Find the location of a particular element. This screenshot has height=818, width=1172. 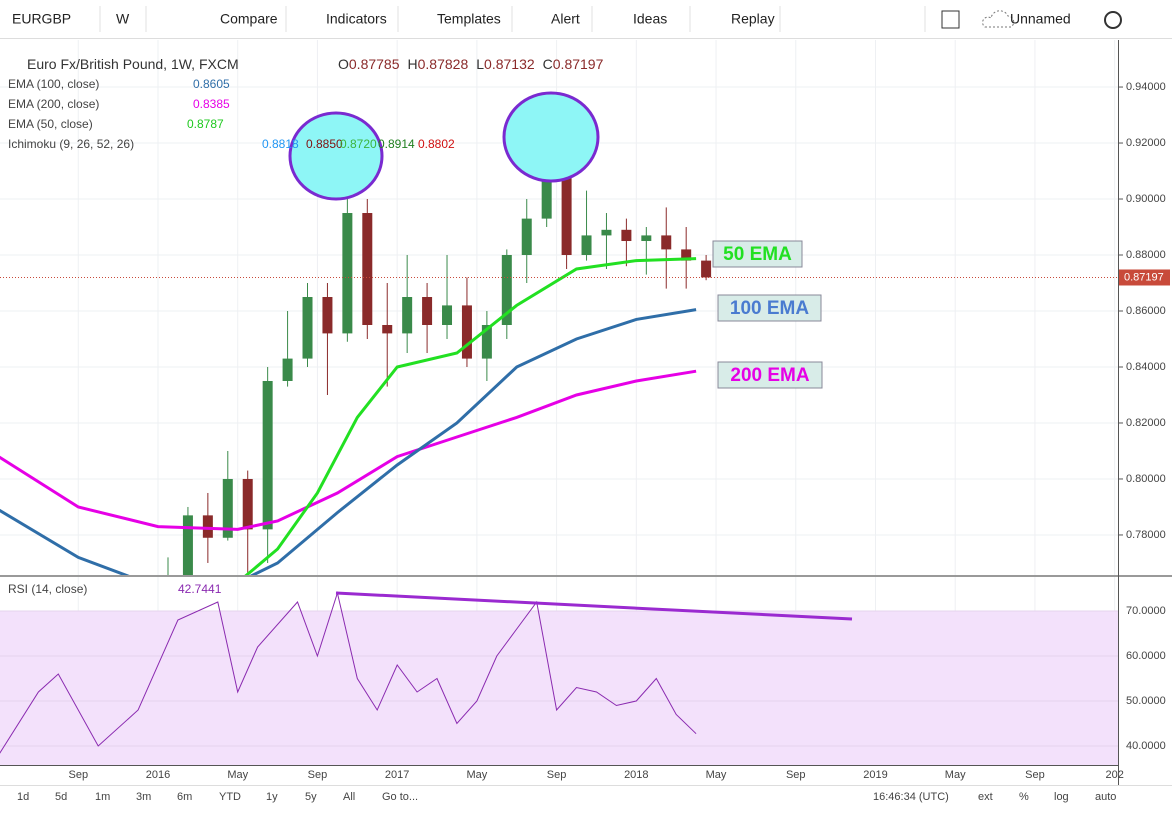

checkbox-icon is located at coordinates (950, 19).